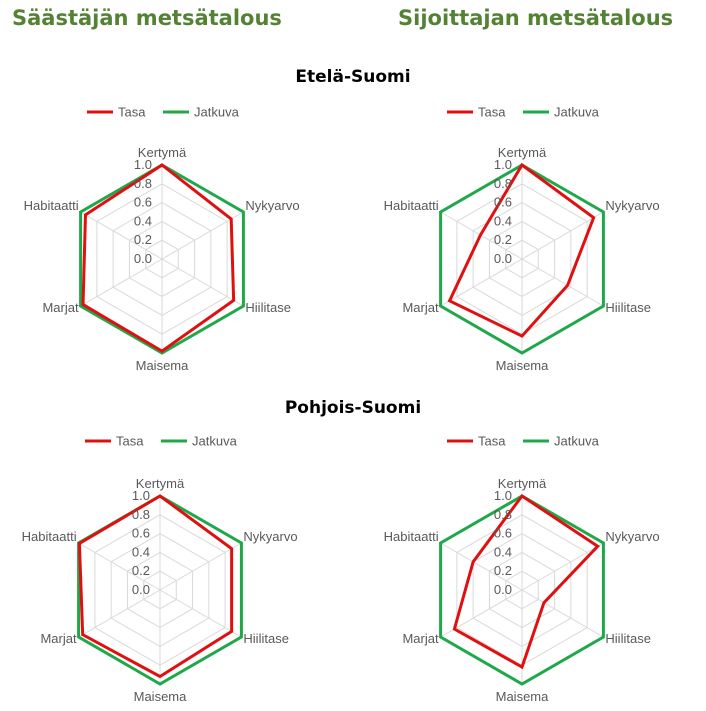 This screenshot has width=706, height=711. What do you see at coordinates (353, 408) in the screenshot?
I see `region-title-north: Pohjois-Suomi` at bounding box center [353, 408].